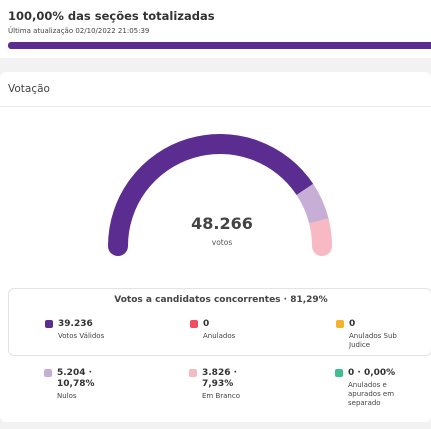 The image size is (431, 429). Describe the element at coordinates (29, 89) in the screenshot. I see `votacao-title: Votação` at that location.